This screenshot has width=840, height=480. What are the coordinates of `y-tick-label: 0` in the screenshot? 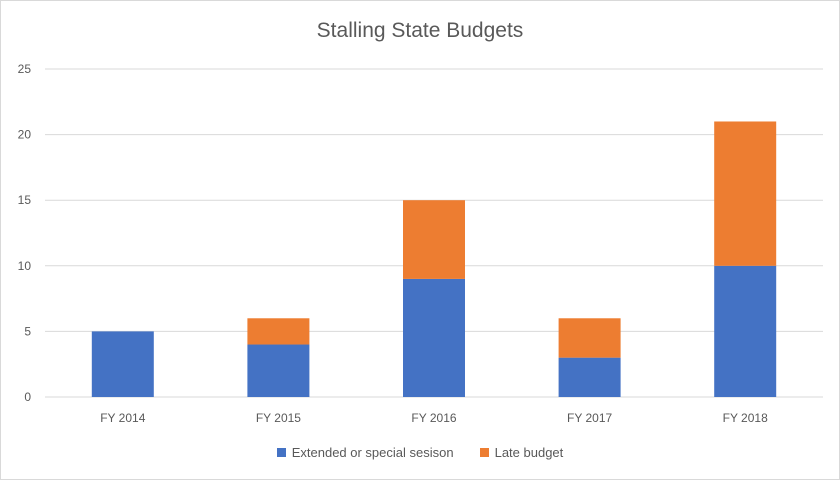 It's located at (27, 397).